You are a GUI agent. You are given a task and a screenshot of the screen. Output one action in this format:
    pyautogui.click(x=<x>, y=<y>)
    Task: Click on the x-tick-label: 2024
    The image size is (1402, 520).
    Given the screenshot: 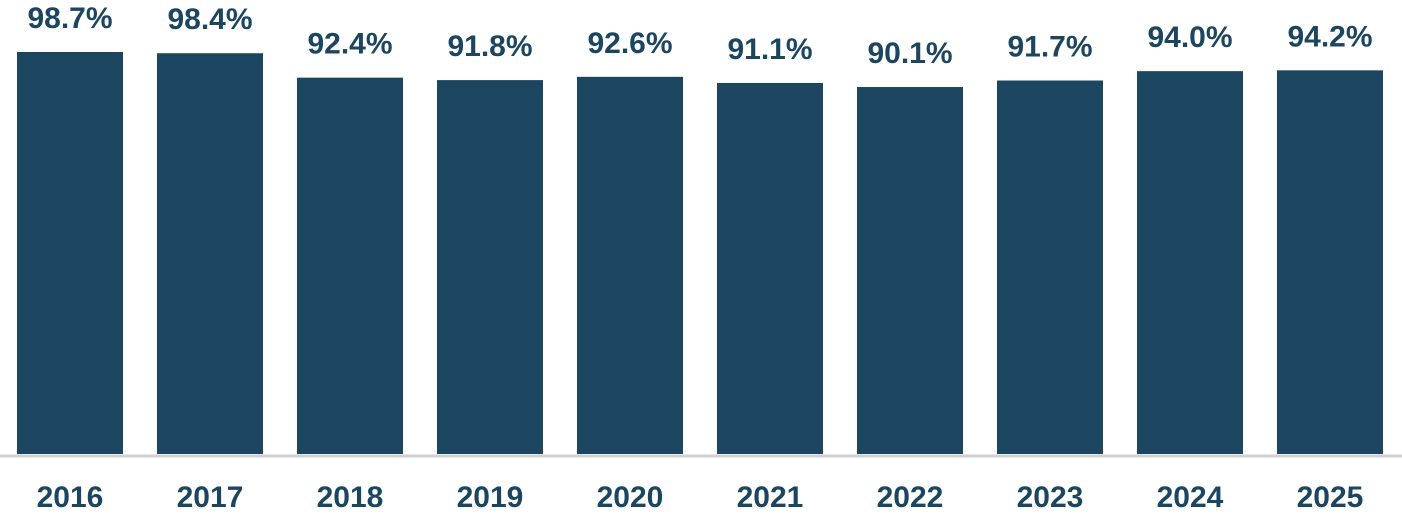 What is the action you would take?
    pyautogui.click(x=1190, y=497)
    